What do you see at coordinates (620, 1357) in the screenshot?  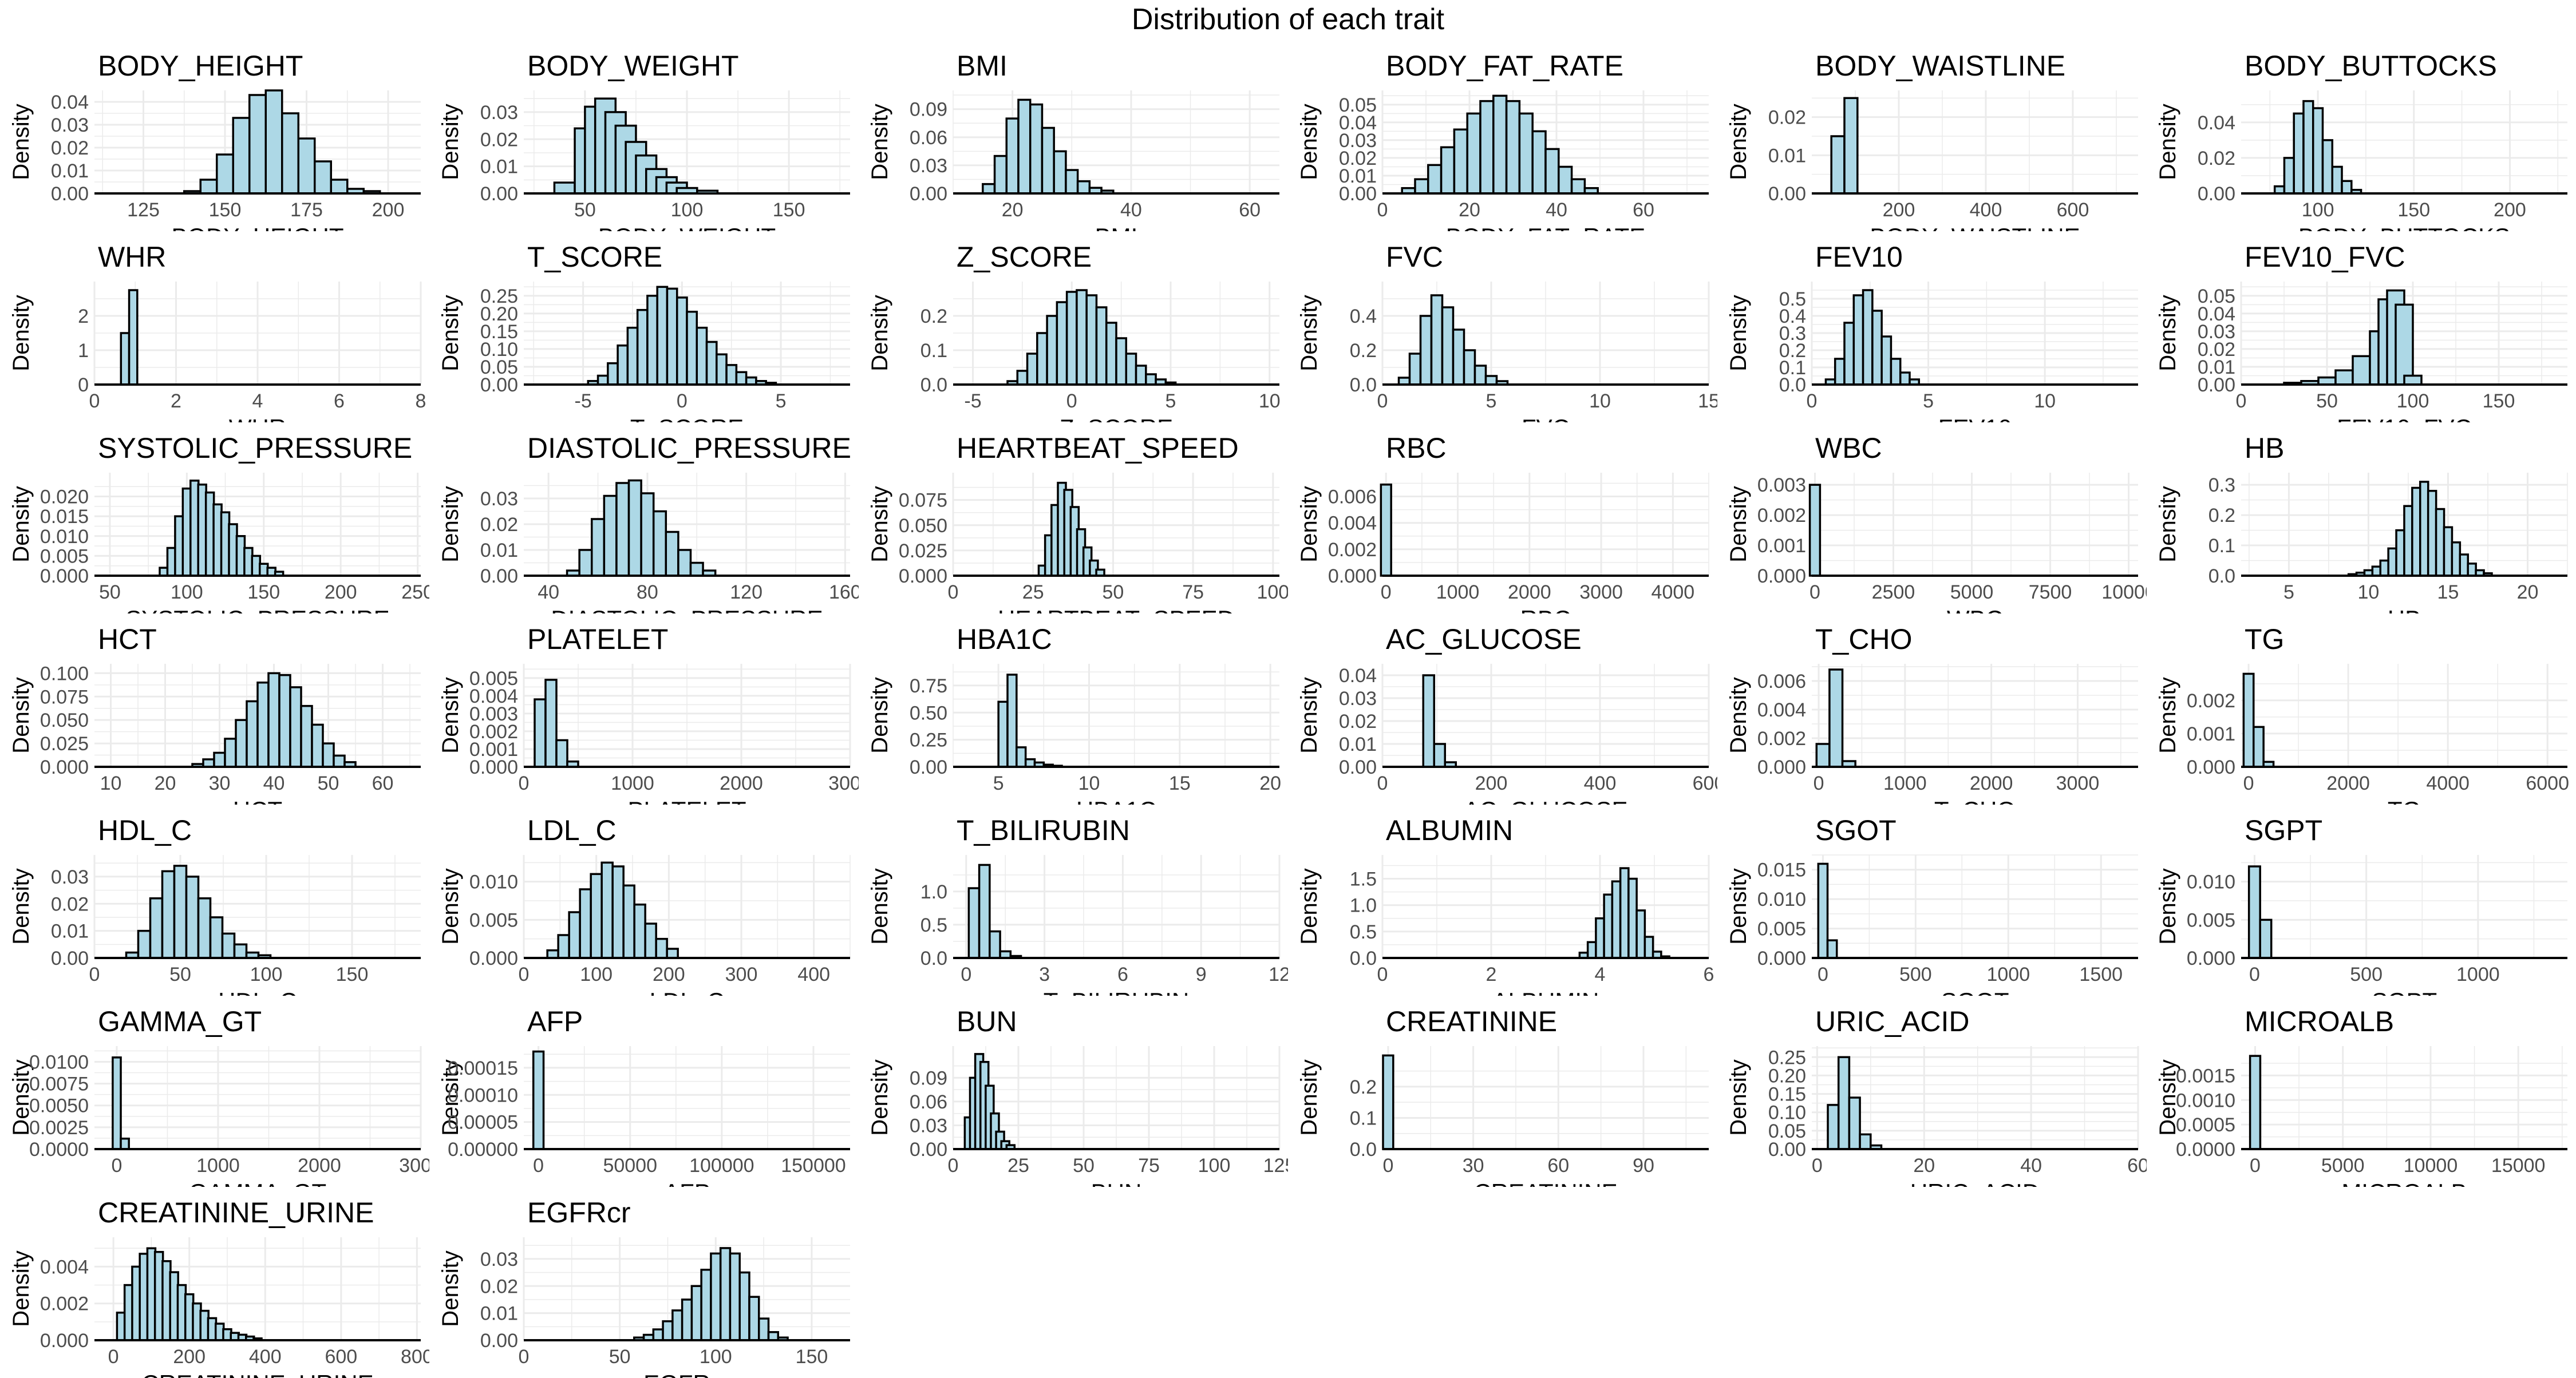 I see `x-tick-label: 50` at bounding box center [620, 1357].